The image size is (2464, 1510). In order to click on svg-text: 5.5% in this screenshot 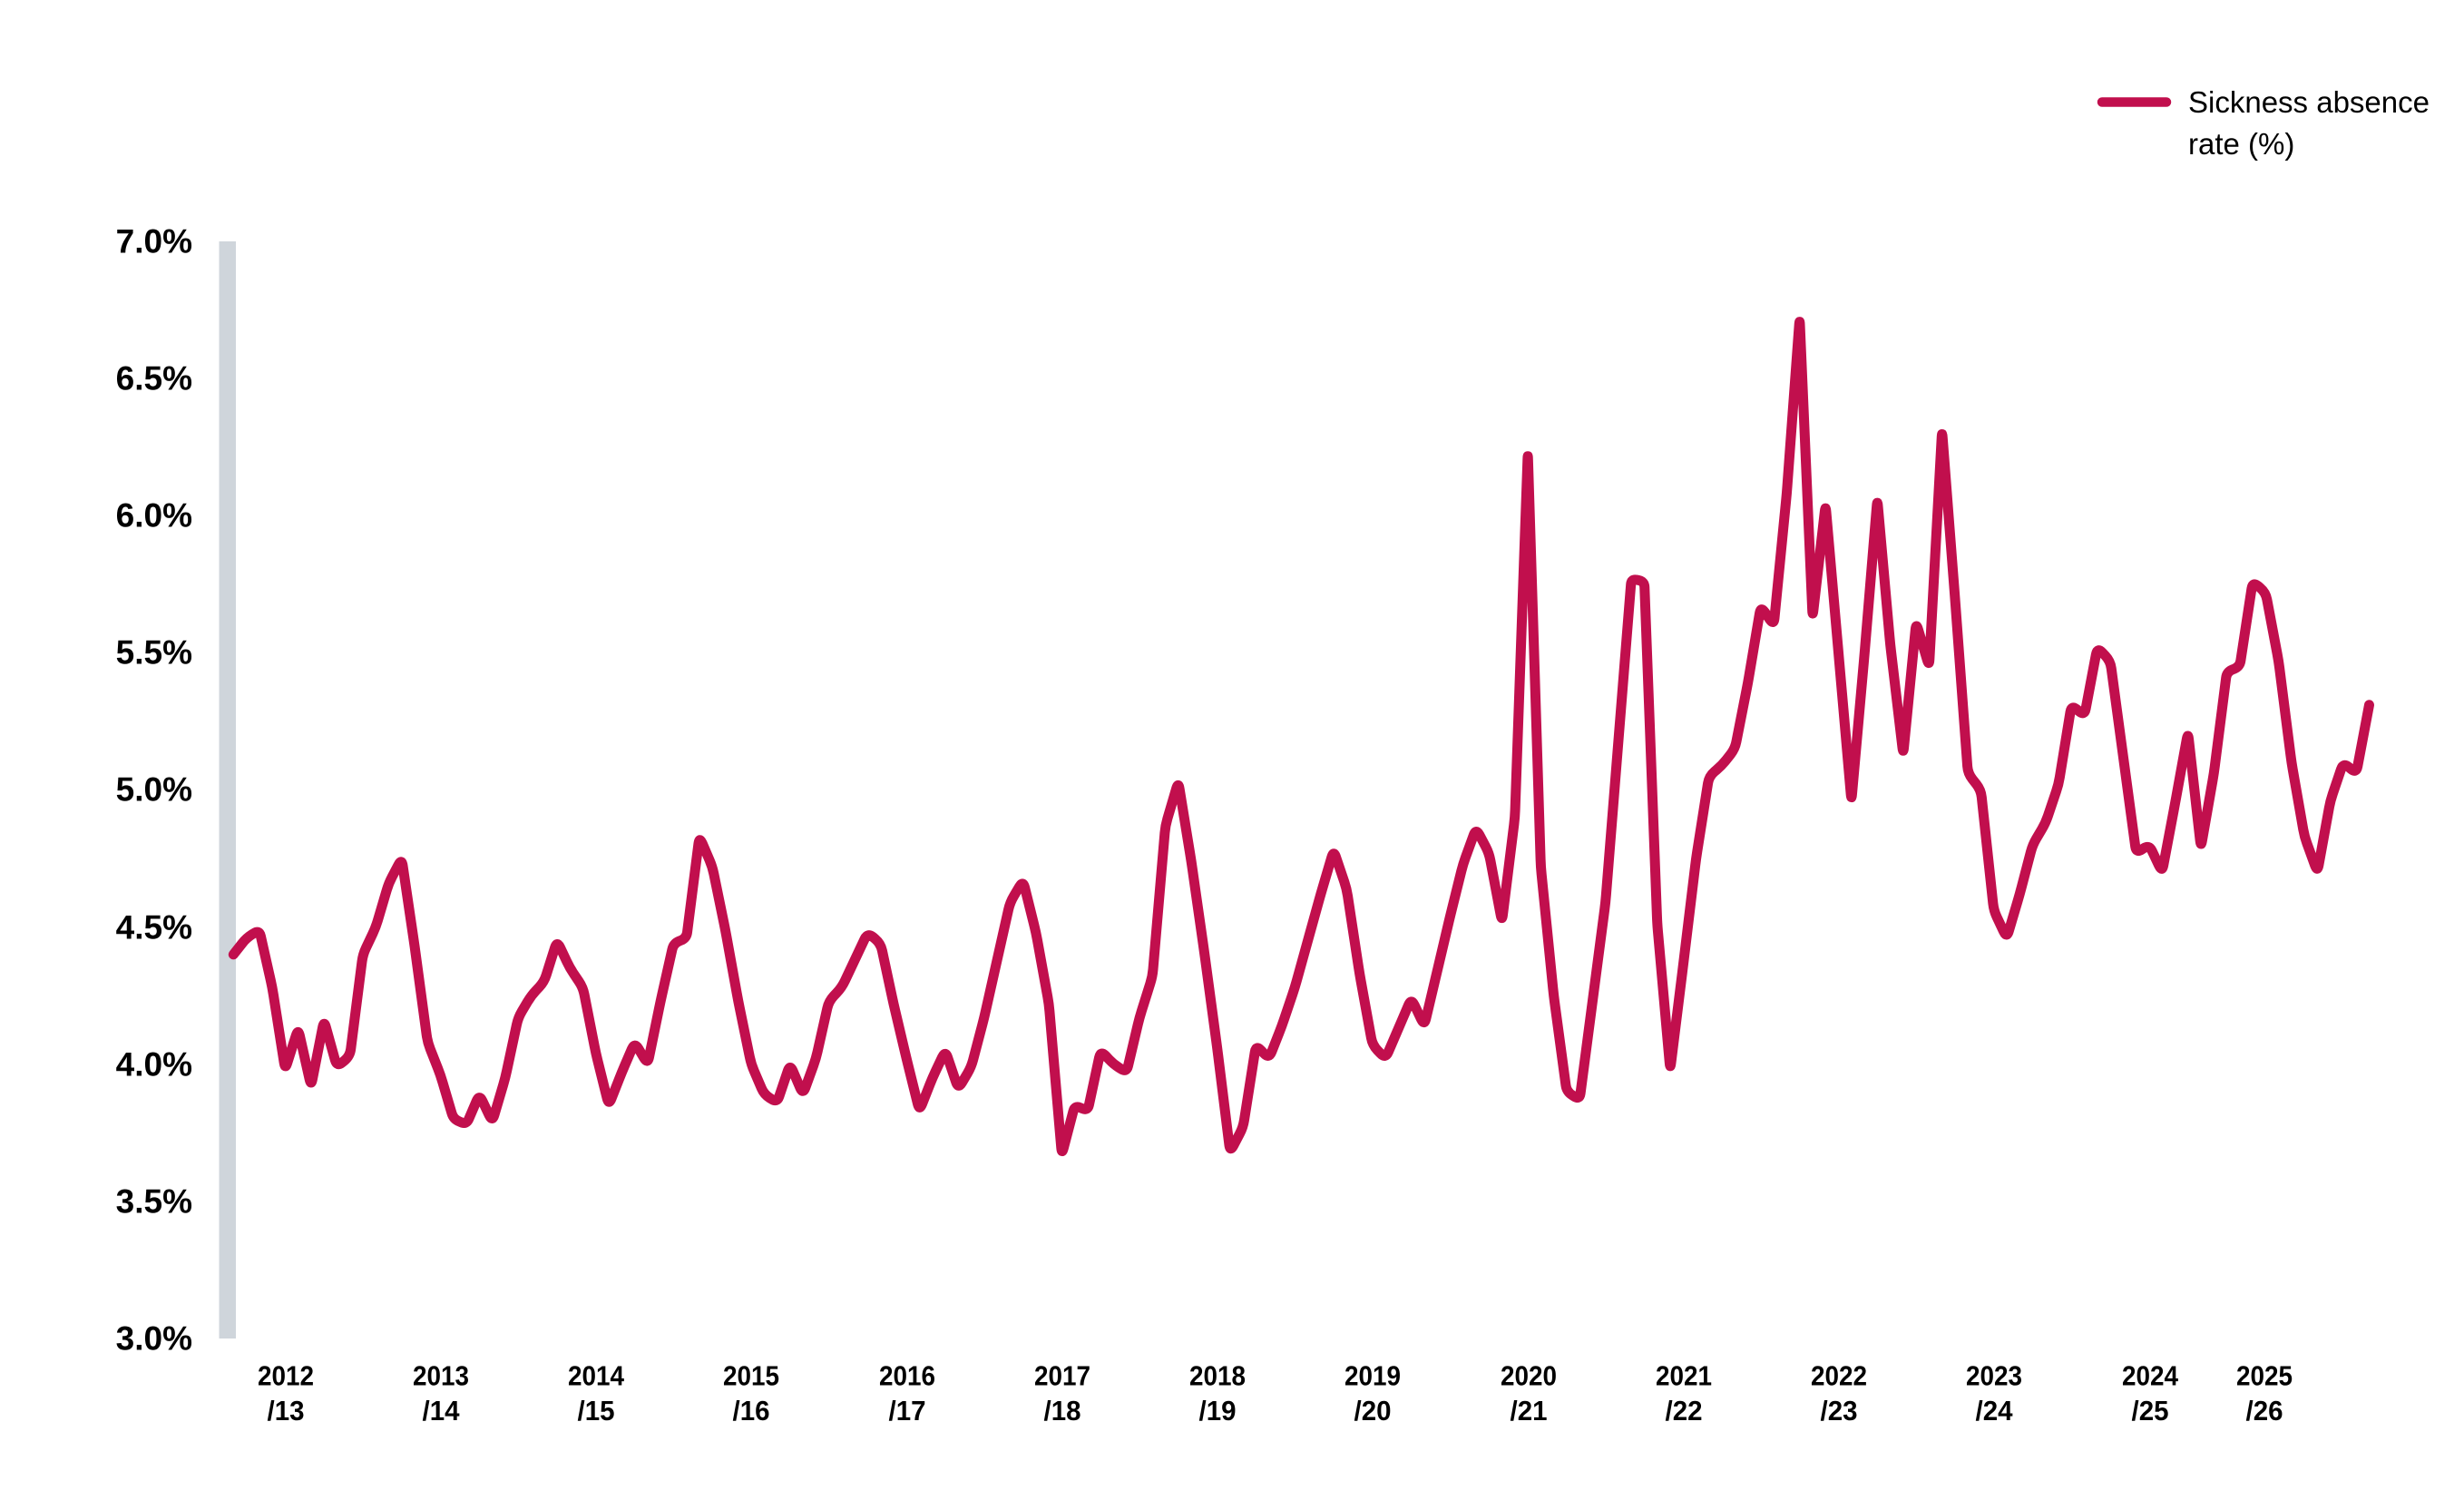, I will do `click(154, 653)`.